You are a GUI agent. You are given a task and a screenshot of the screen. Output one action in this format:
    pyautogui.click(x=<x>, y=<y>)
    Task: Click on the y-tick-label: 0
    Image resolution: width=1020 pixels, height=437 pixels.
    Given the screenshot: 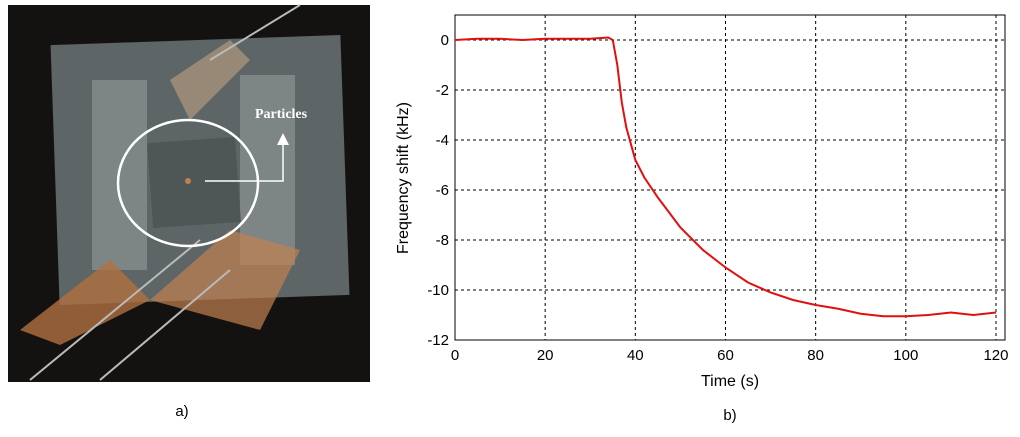 What is the action you would take?
    pyautogui.click(x=445, y=40)
    